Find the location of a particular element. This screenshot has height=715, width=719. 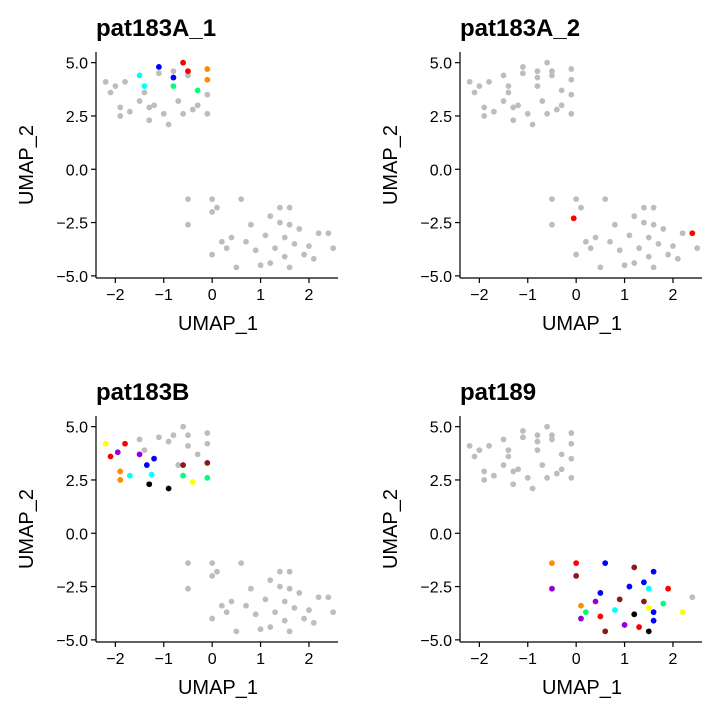

x-tick-label: 1 is located at coordinates (260, 295).